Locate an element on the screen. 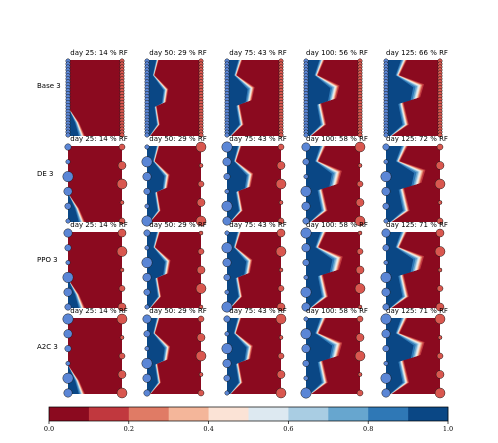  row-label: DE 3 is located at coordinates (45, 174).